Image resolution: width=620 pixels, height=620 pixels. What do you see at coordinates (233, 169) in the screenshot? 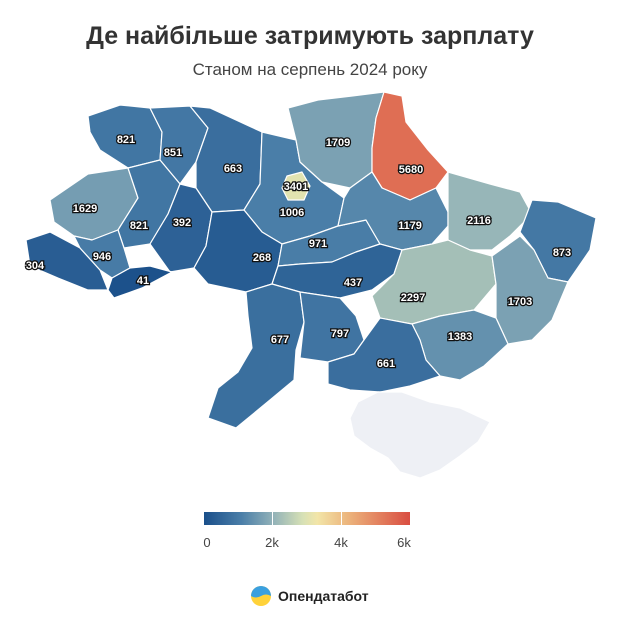
I see `value-label-zhytomyr: 663` at bounding box center [233, 169].